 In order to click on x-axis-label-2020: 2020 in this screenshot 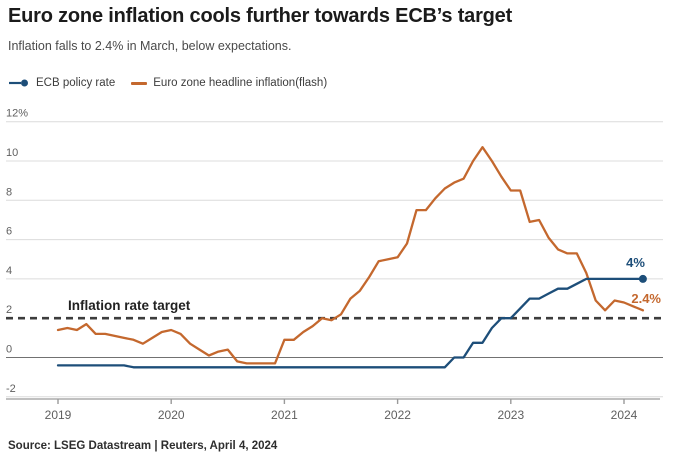, I will do `click(171, 415)`.